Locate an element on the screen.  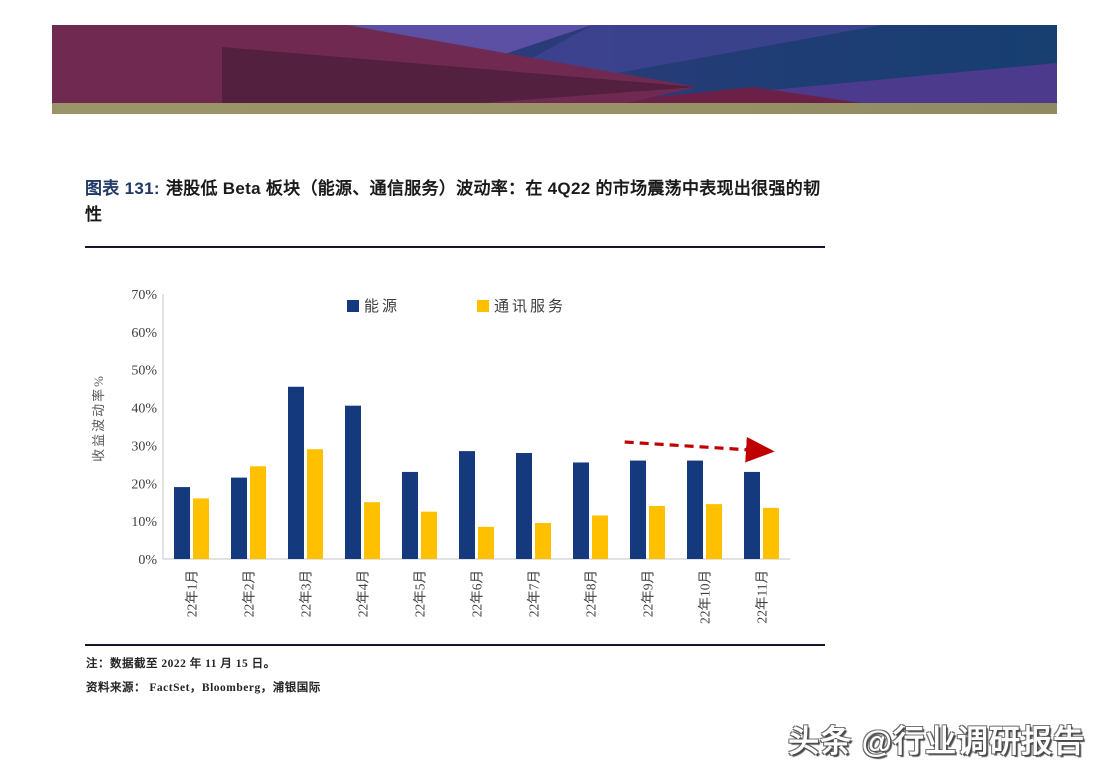
source-note: 资料来源： FactSet，Bloomberg，浦银国际 is located at coordinates (203, 688).